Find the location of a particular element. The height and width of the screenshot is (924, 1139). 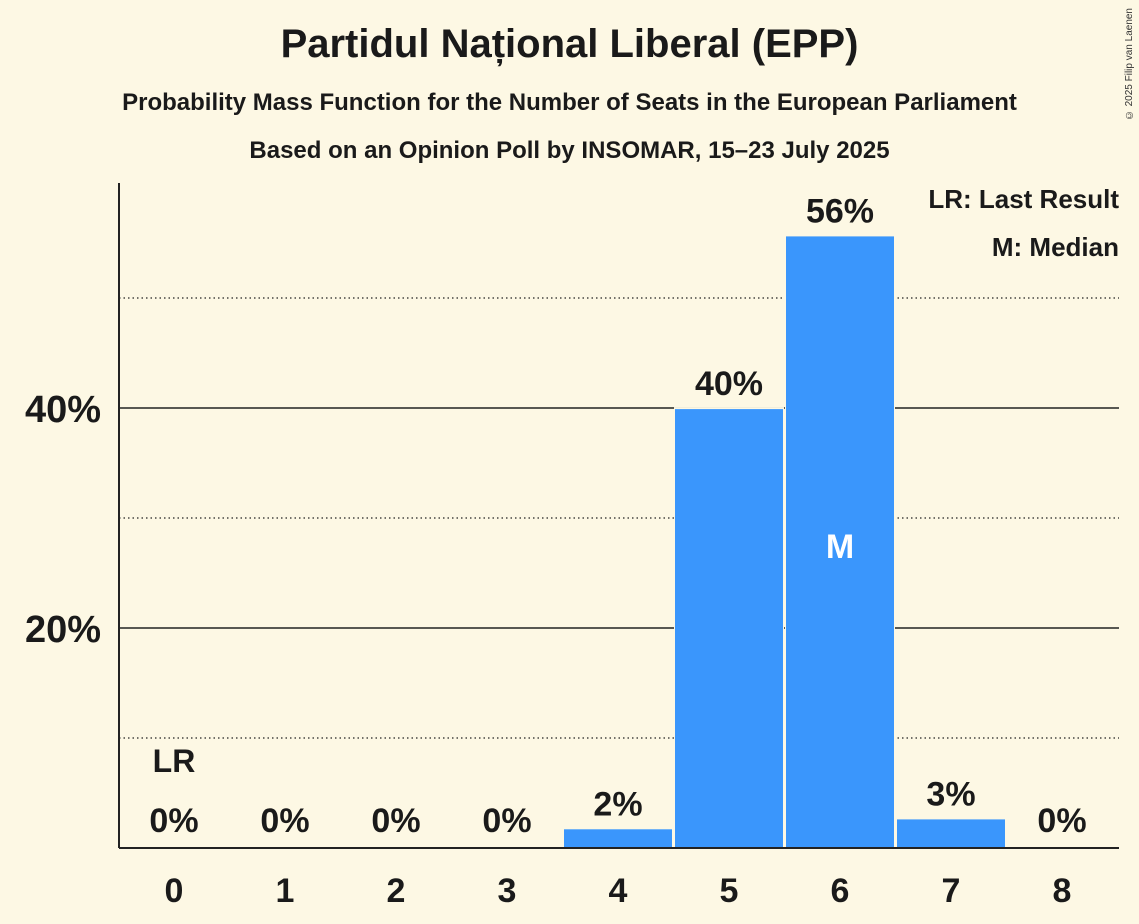

x-tick-label: 0 is located at coordinates (174, 891).